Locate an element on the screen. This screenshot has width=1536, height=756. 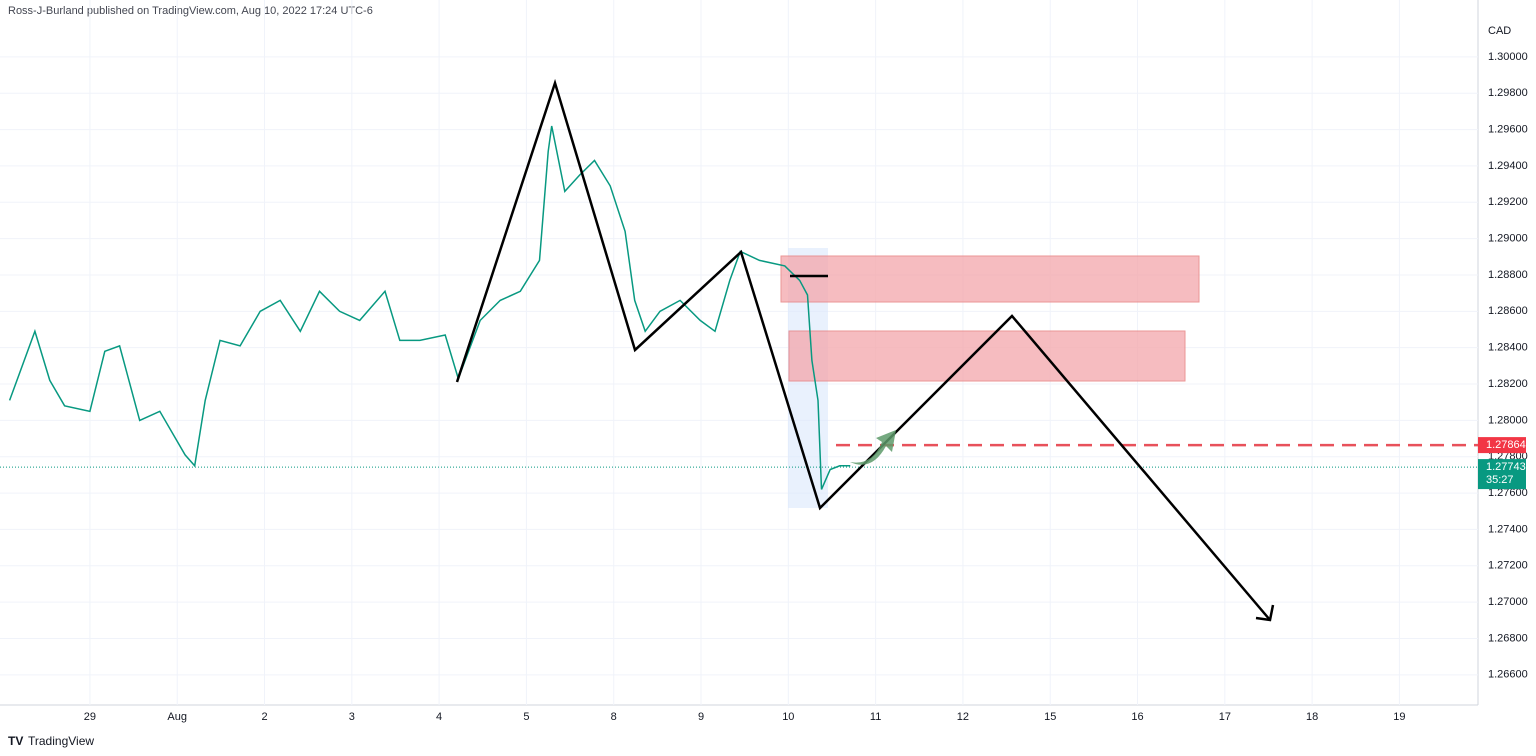
x-tick-label: 12 is located at coordinates (963, 717).